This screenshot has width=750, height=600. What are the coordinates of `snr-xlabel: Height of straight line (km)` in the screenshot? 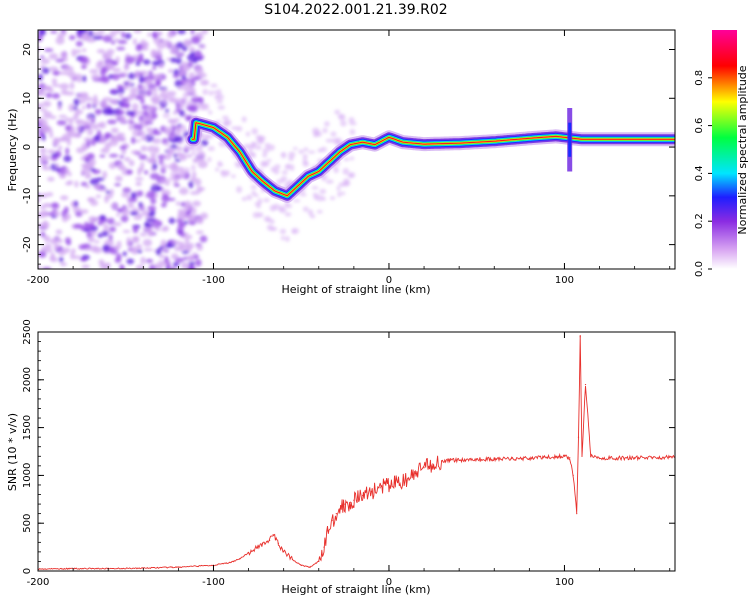 It's located at (355, 589).